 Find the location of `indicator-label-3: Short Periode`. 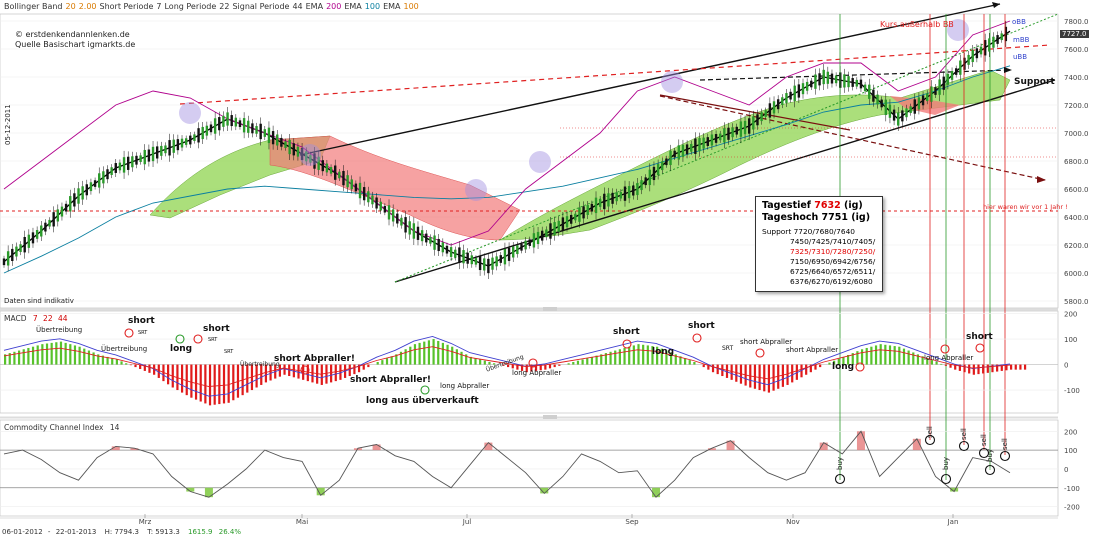

indicator-label-3: Short Periode is located at coordinates (126, 6).